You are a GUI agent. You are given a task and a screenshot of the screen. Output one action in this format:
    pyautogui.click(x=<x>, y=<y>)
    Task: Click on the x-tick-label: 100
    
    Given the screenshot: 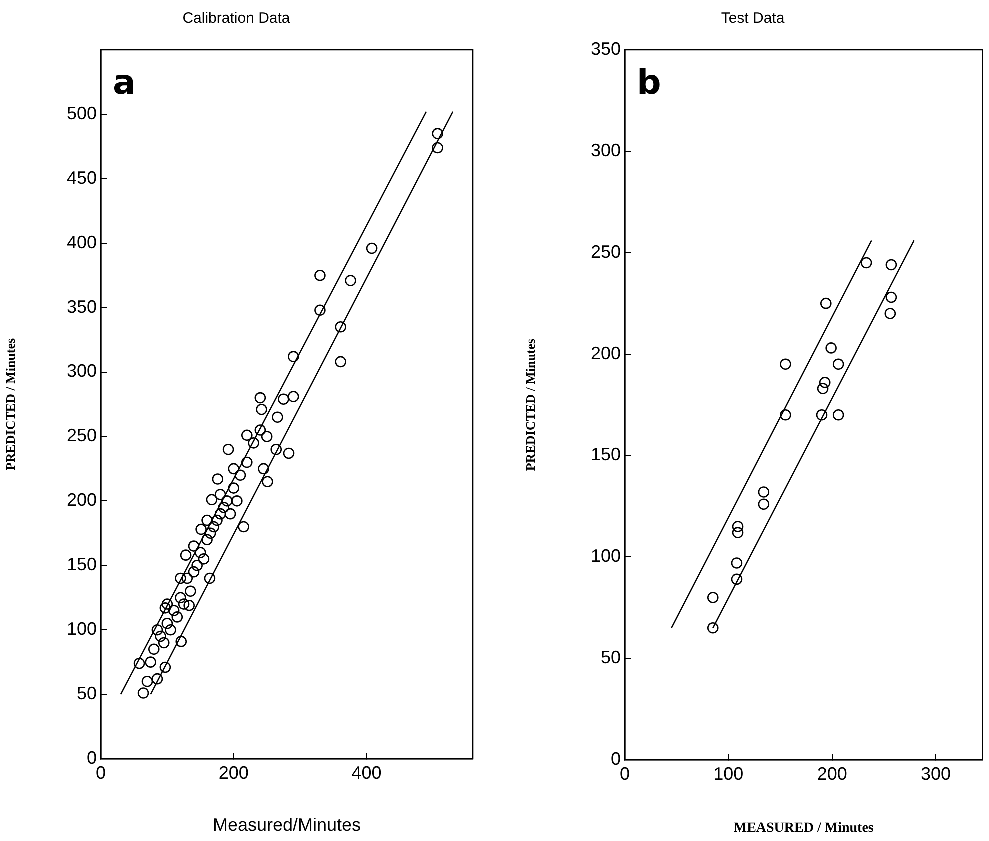 What is the action you would take?
    pyautogui.click(x=729, y=774)
    